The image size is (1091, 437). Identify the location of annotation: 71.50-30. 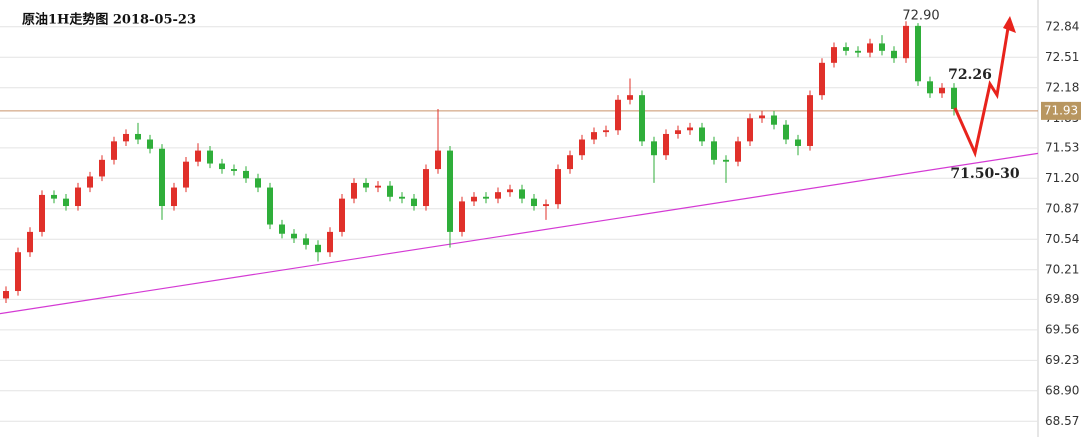
(984, 174).